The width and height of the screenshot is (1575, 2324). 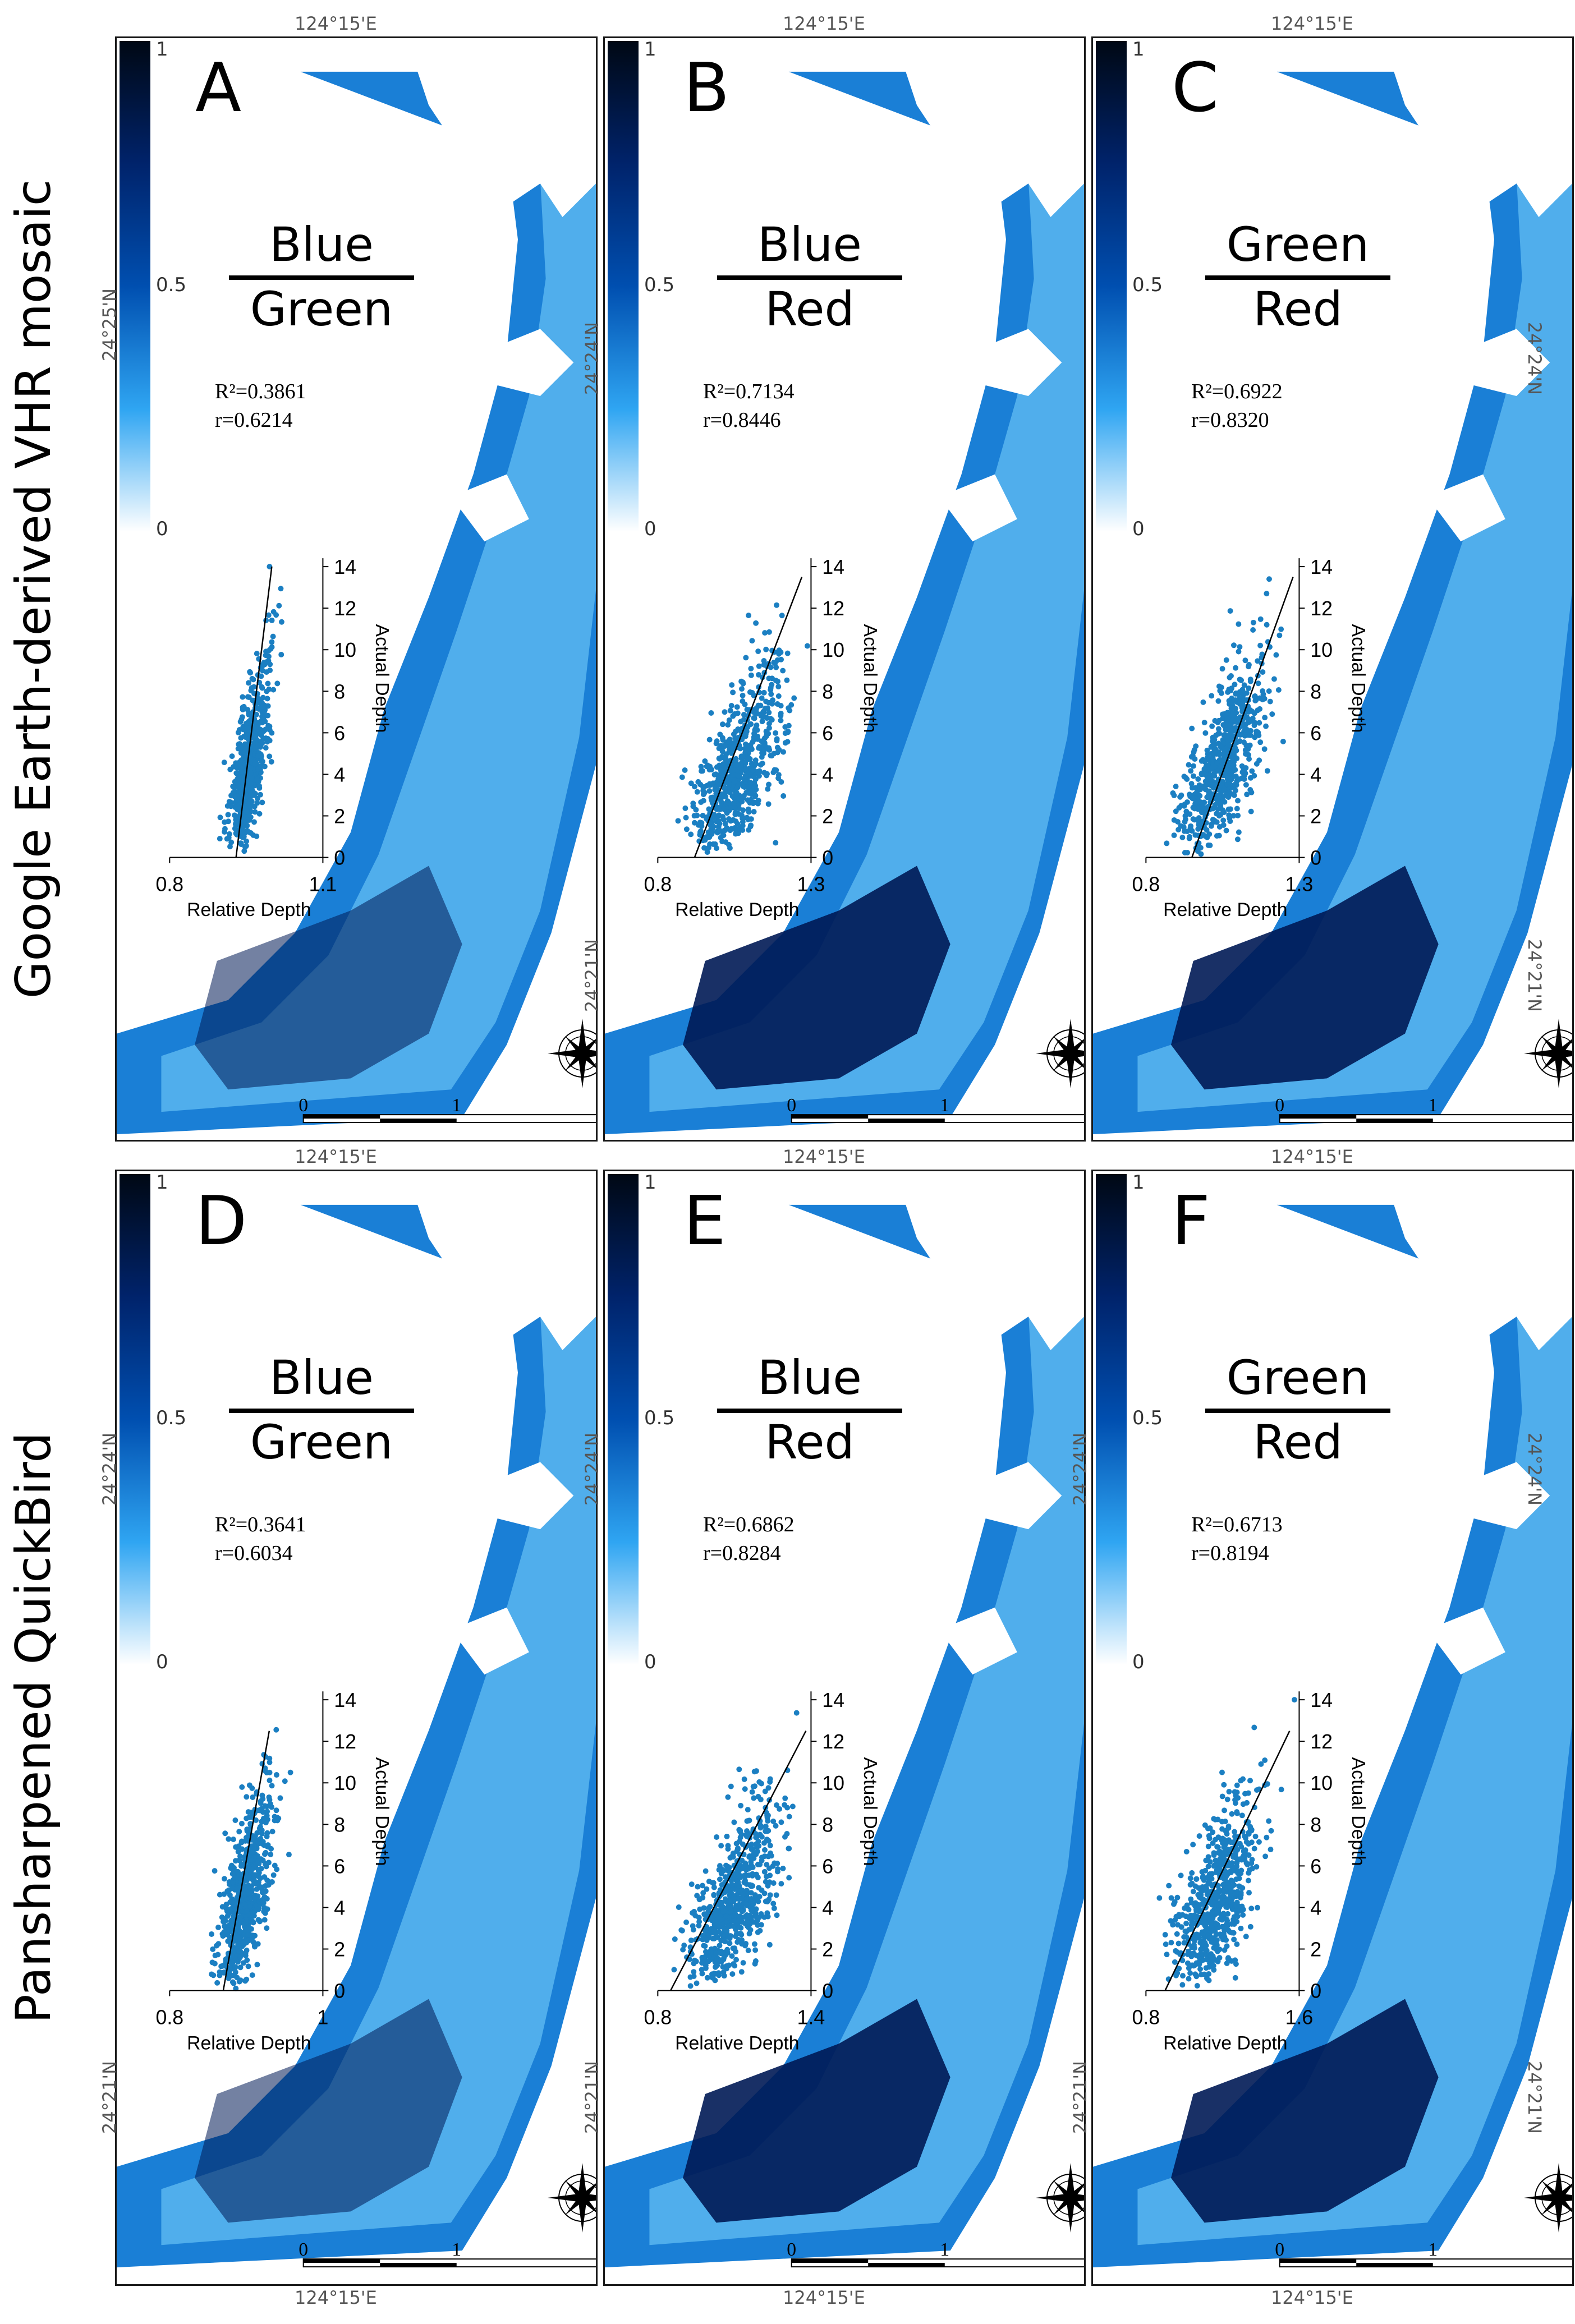 I want to click on panel-letter: A, so click(x=218, y=88).